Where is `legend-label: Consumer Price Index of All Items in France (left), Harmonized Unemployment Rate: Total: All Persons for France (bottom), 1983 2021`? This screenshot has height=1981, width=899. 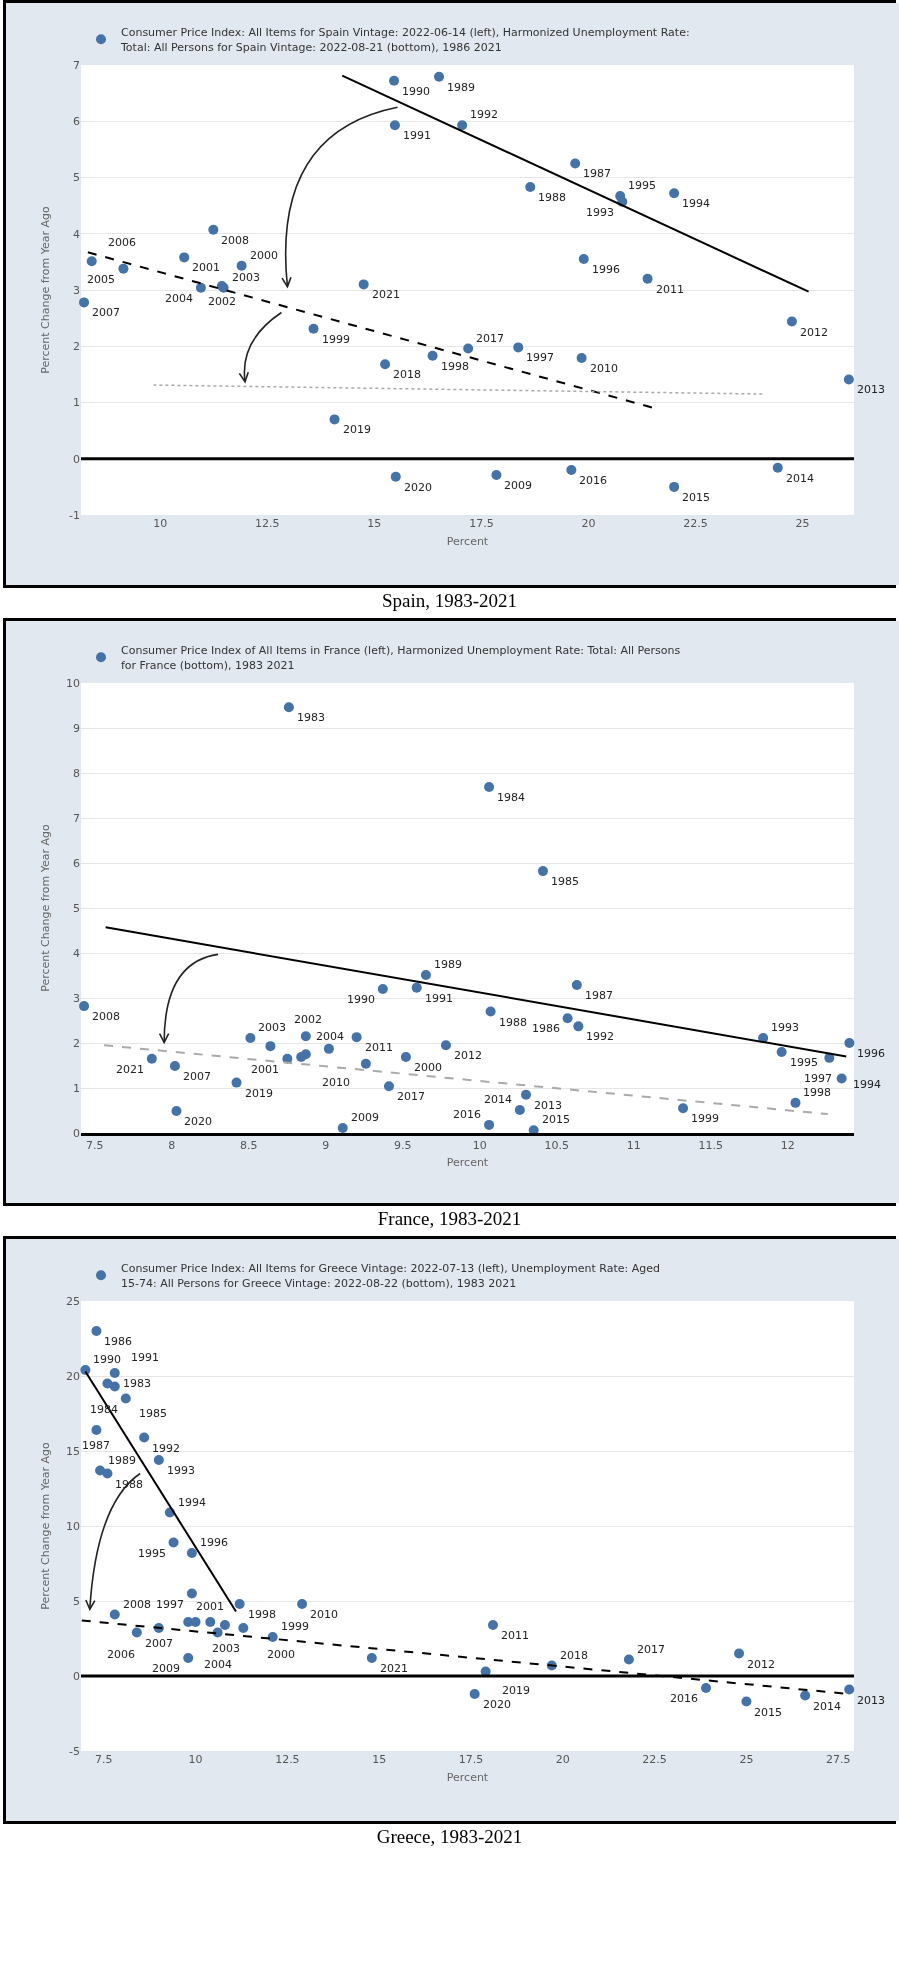 legend-label: Consumer Price Index of All Items in France (left), Harmonized Unemployment Rate: Total: All Persons for France (bottom), 1983 2021 is located at coordinates (401, 658).